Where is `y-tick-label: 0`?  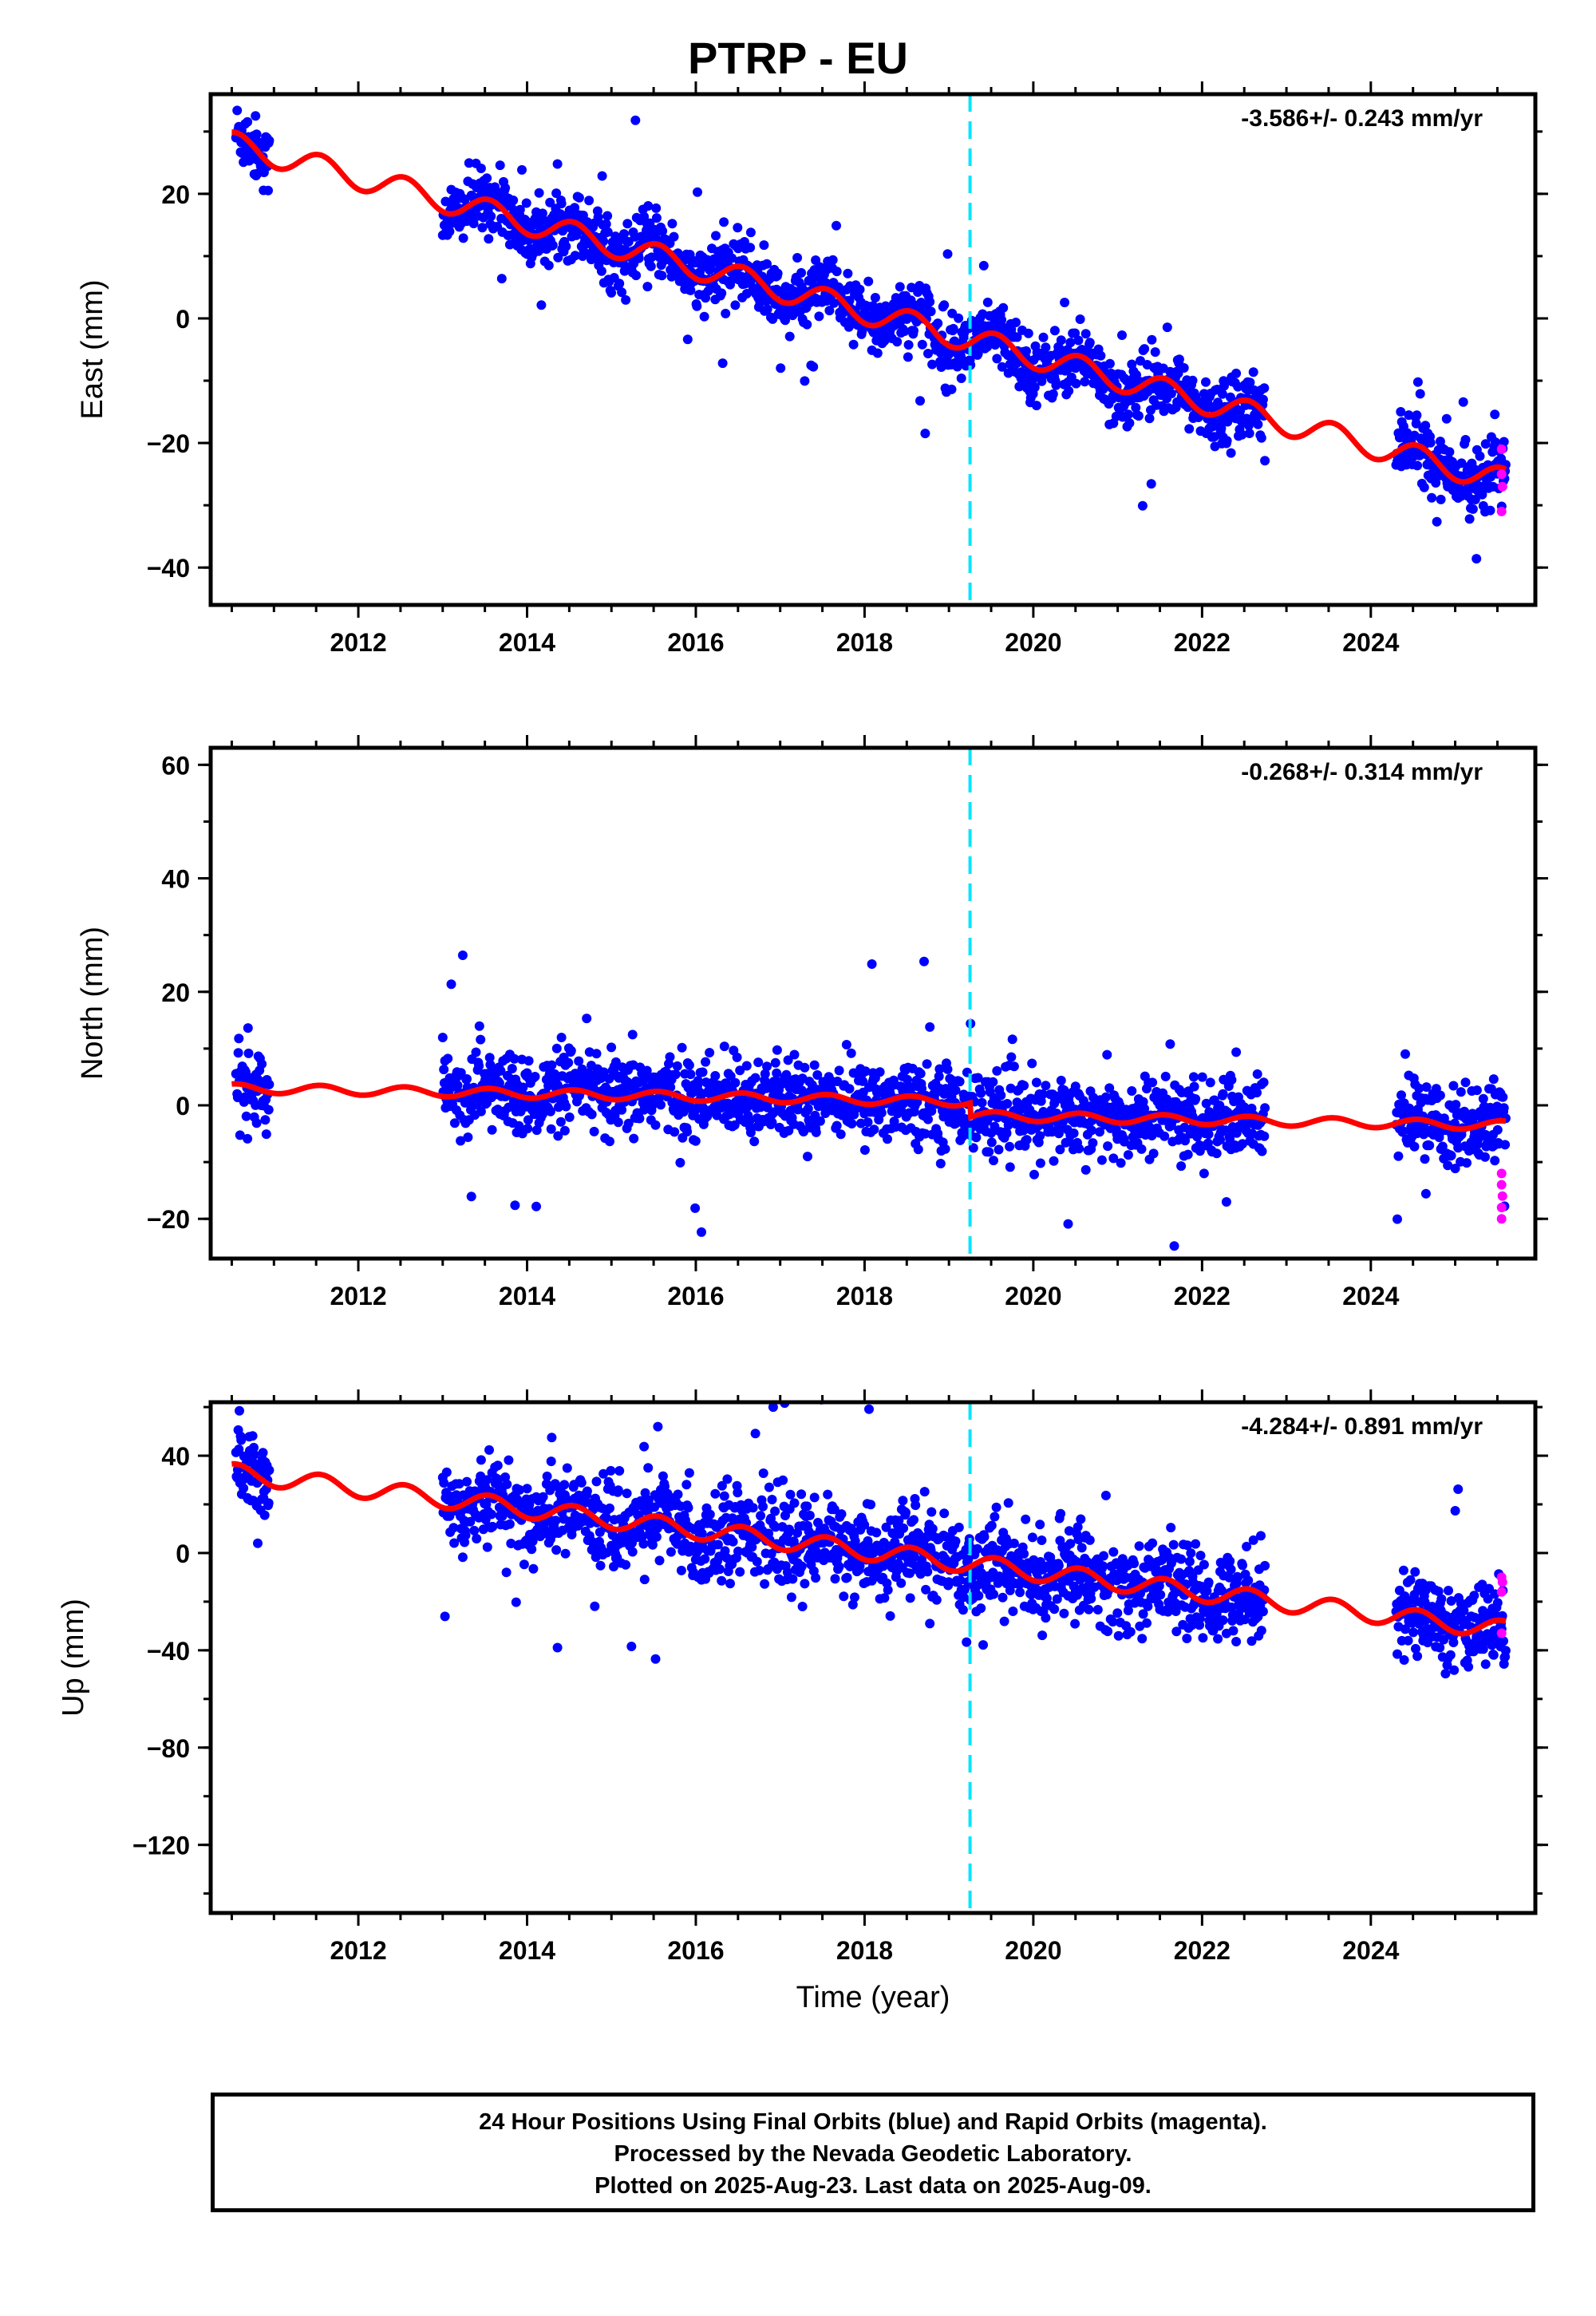 y-tick-label: 0 is located at coordinates (183, 1106).